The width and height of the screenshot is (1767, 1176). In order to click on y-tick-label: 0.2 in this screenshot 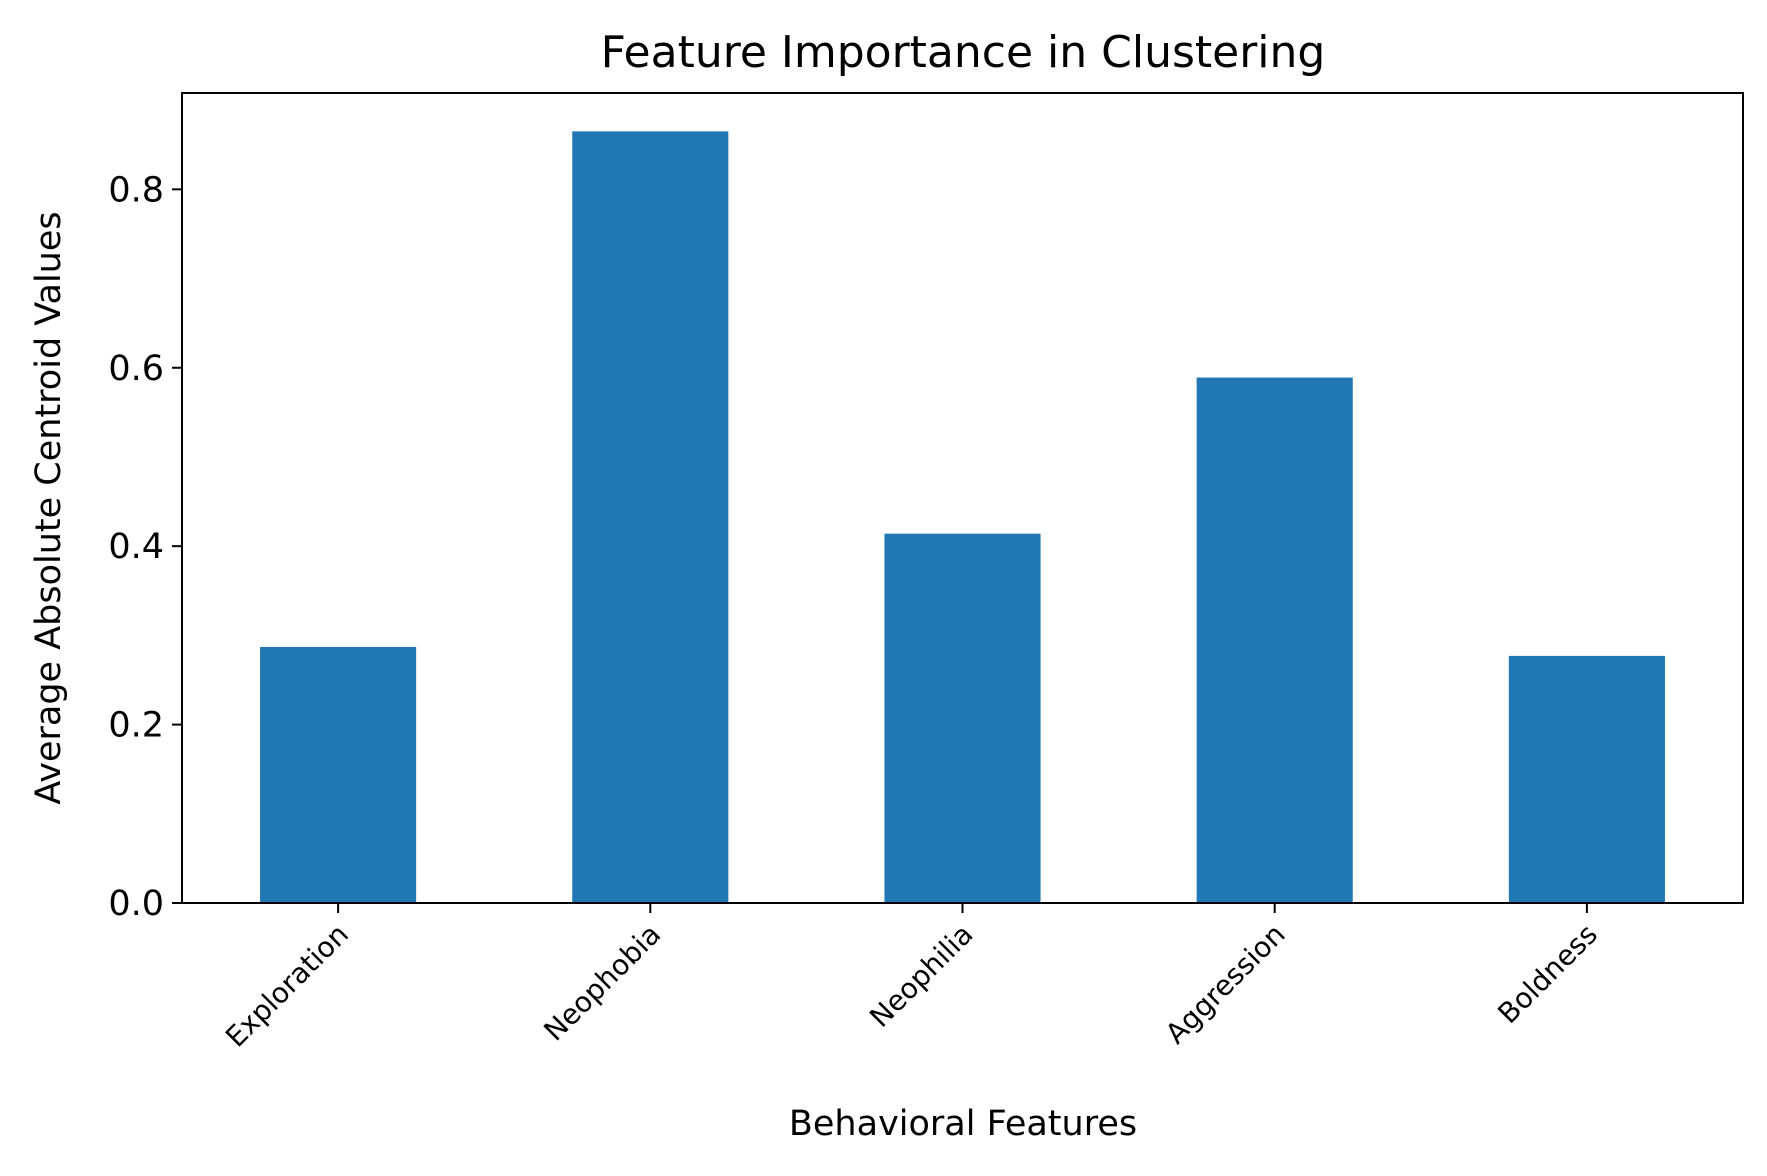, I will do `click(136, 726)`.